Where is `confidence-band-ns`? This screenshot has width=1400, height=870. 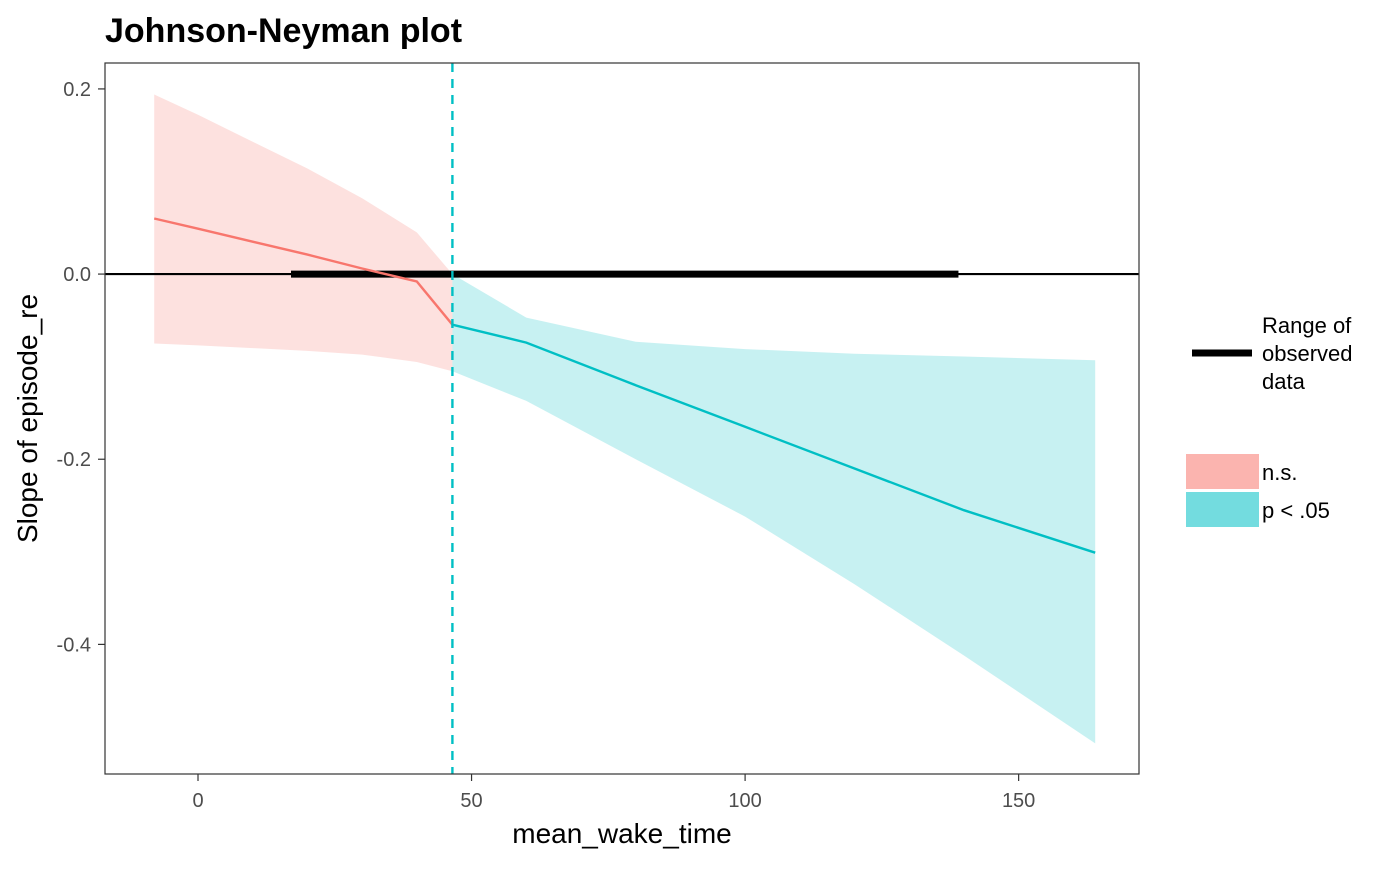 confidence-band-ns is located at coordinates (303, 233).